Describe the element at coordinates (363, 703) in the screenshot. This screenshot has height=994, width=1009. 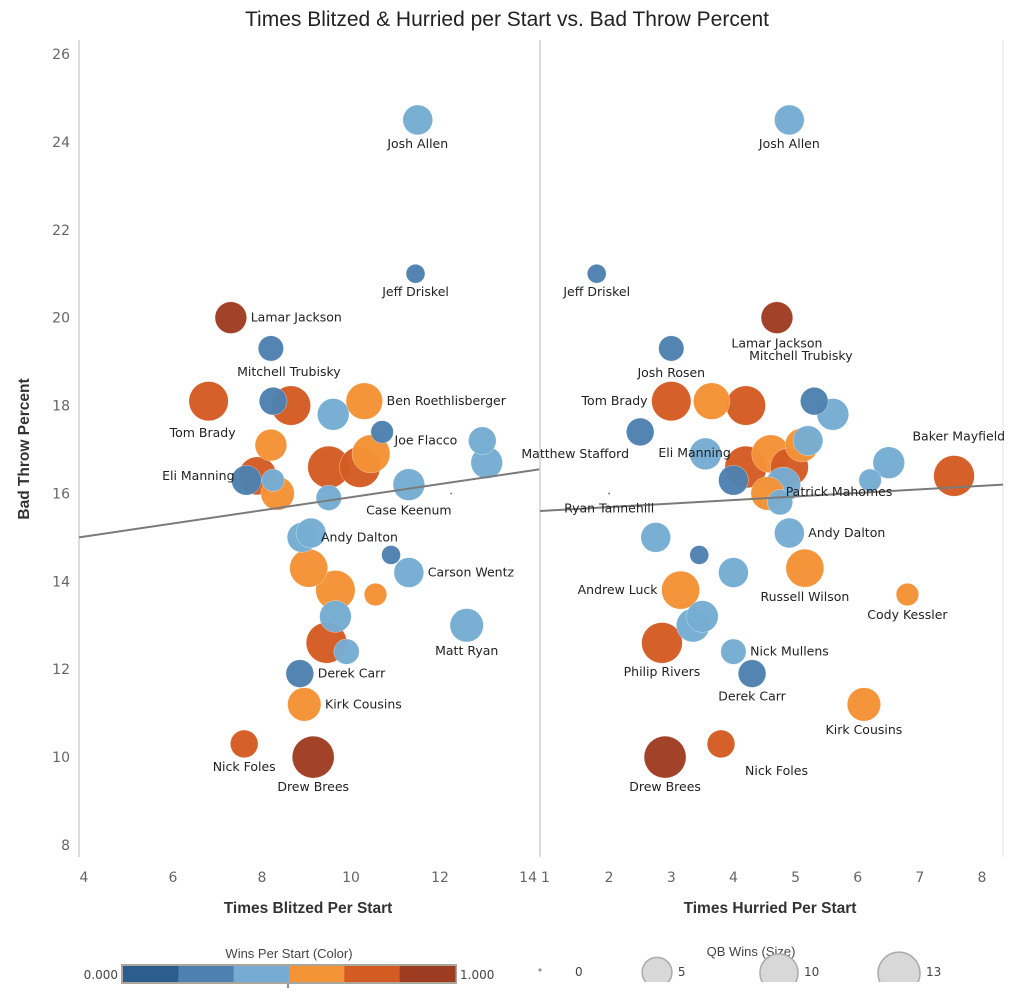
I see `point-label: Kirk Cousins` at that location.